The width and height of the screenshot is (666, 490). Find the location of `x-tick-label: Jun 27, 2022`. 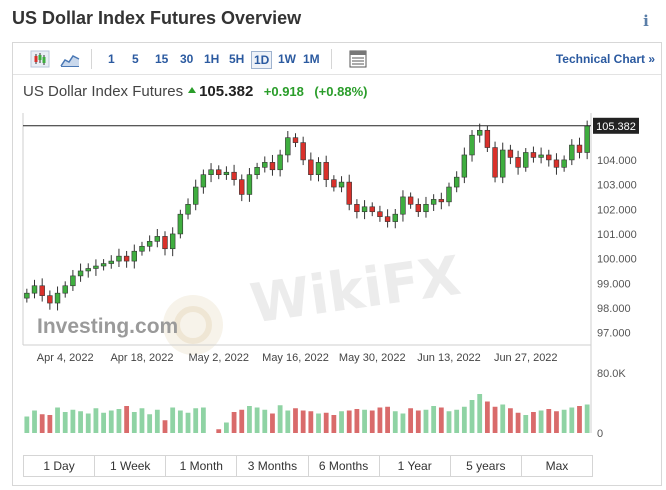

x-tick-label: Jun 27, 2022 is located at coordinates (526, 358).